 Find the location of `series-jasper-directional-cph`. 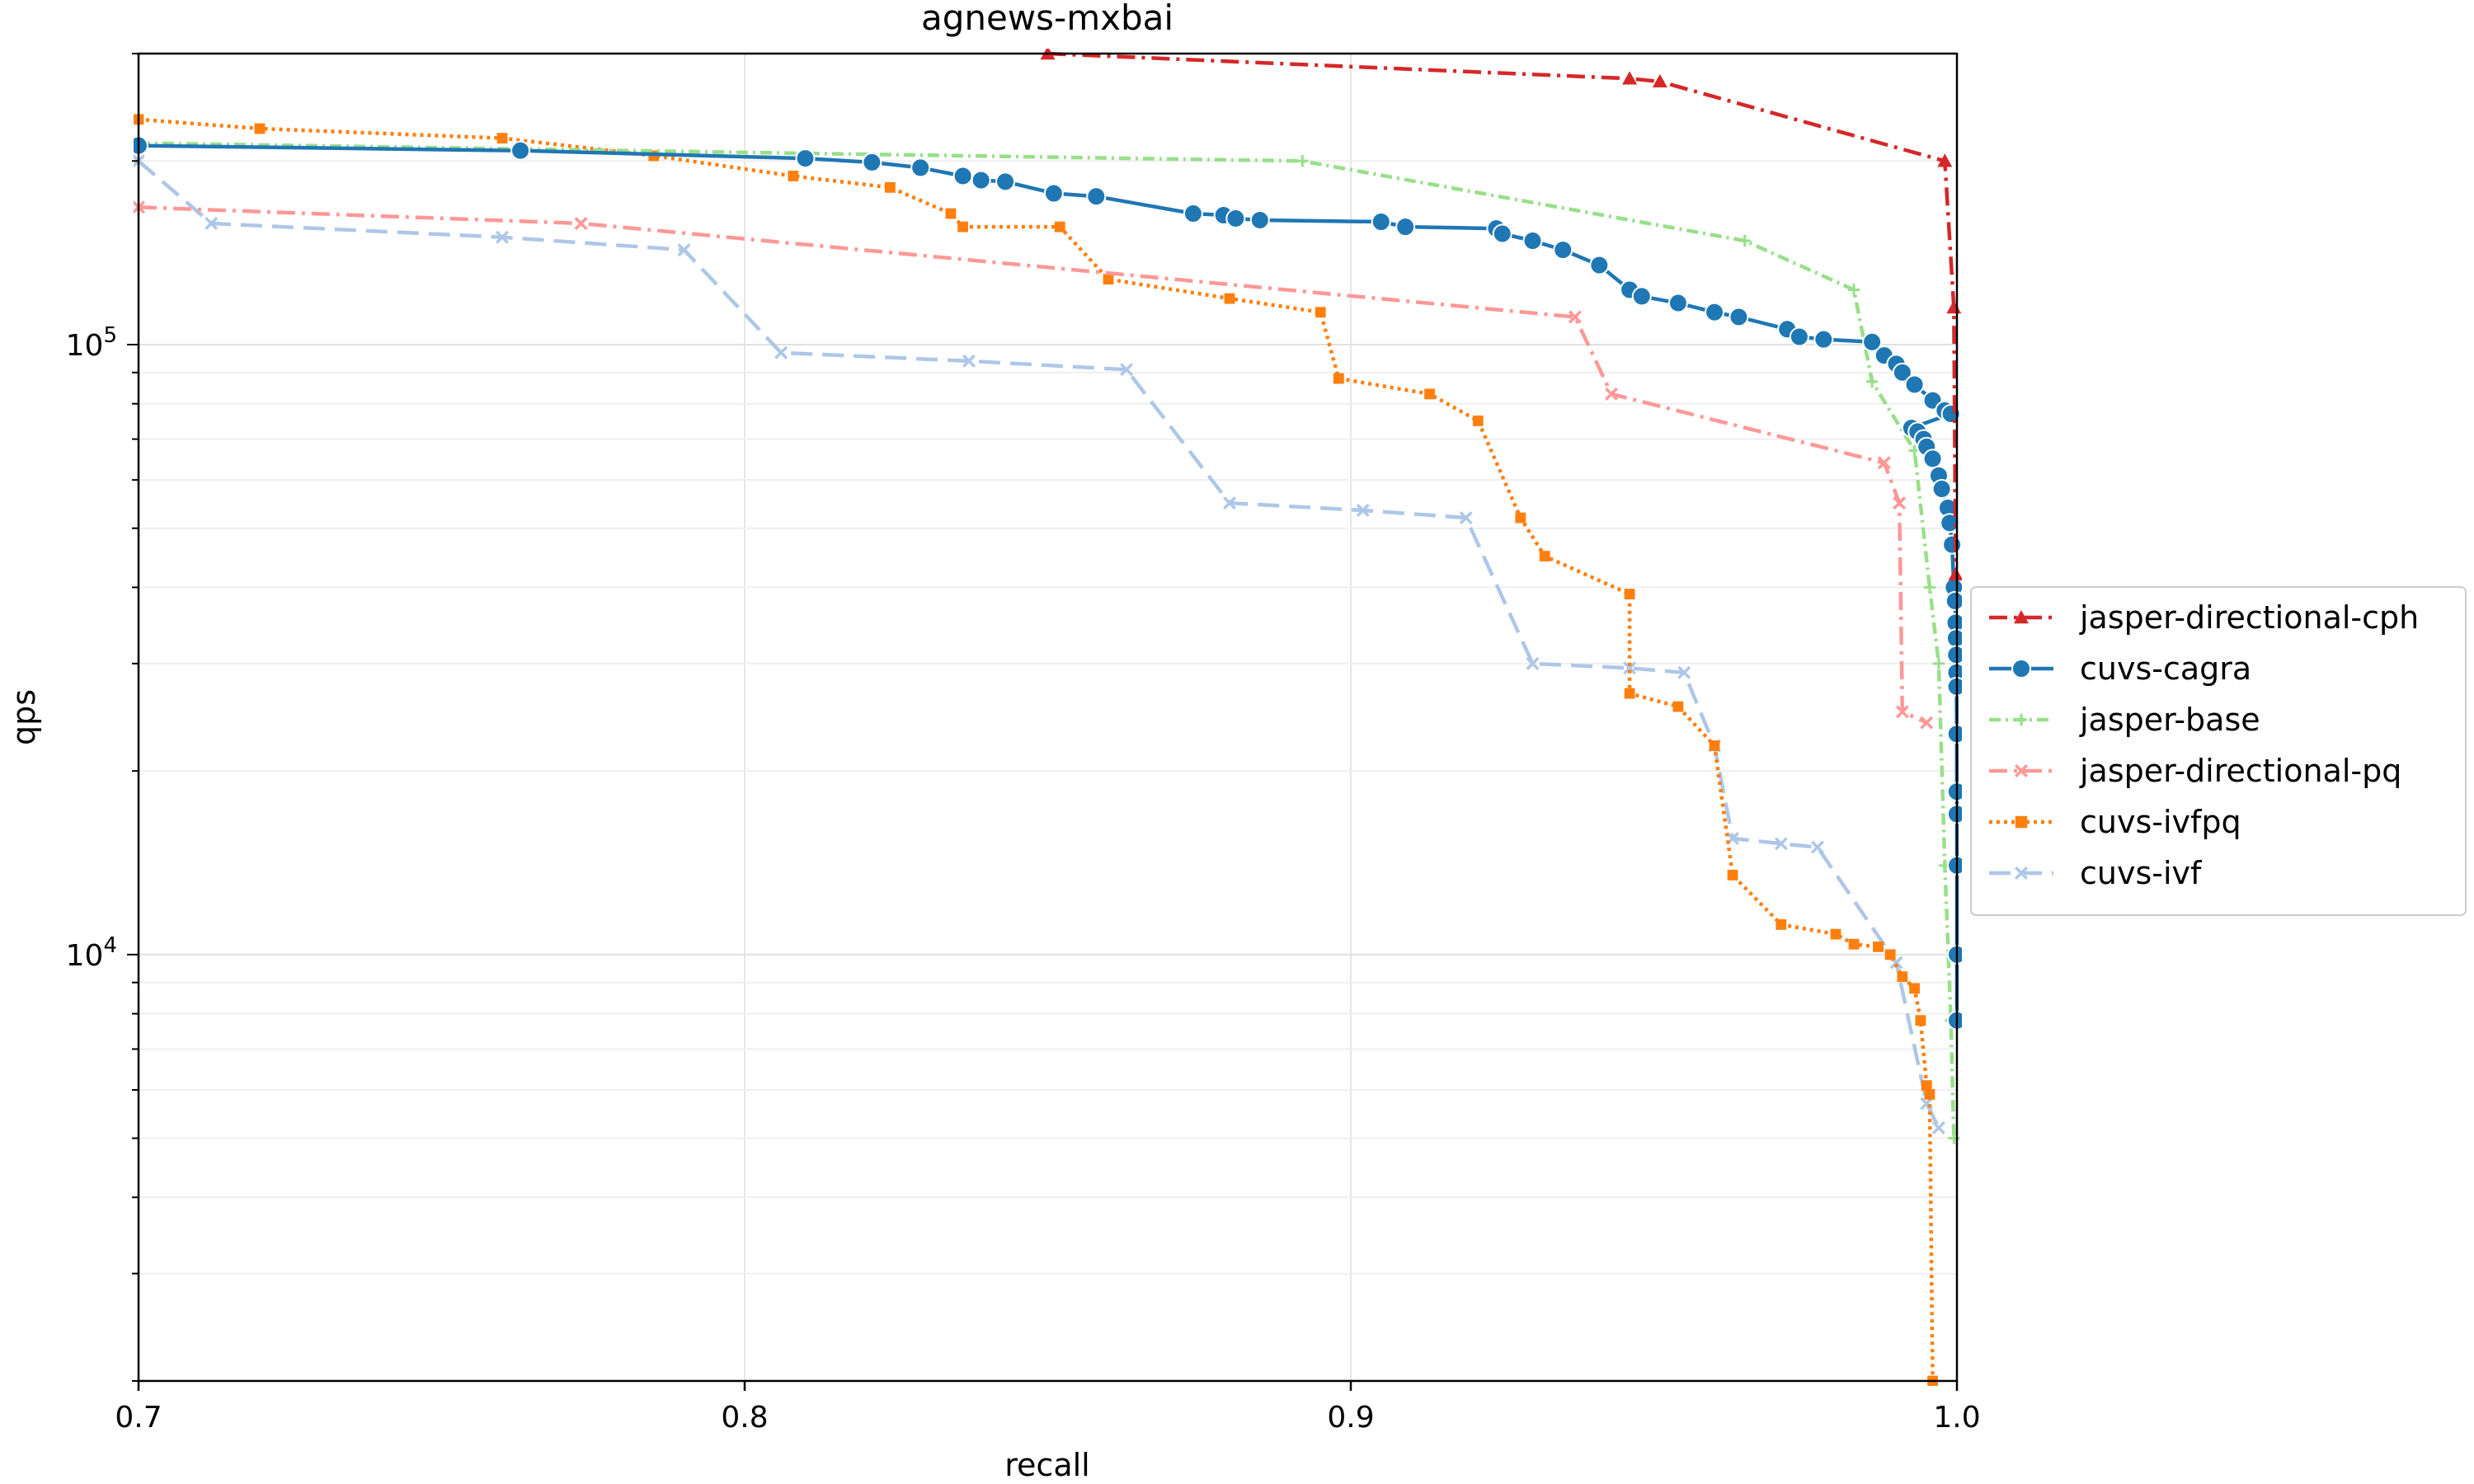

series-jasper-directional-cph is located at coordinates (1501, 314).